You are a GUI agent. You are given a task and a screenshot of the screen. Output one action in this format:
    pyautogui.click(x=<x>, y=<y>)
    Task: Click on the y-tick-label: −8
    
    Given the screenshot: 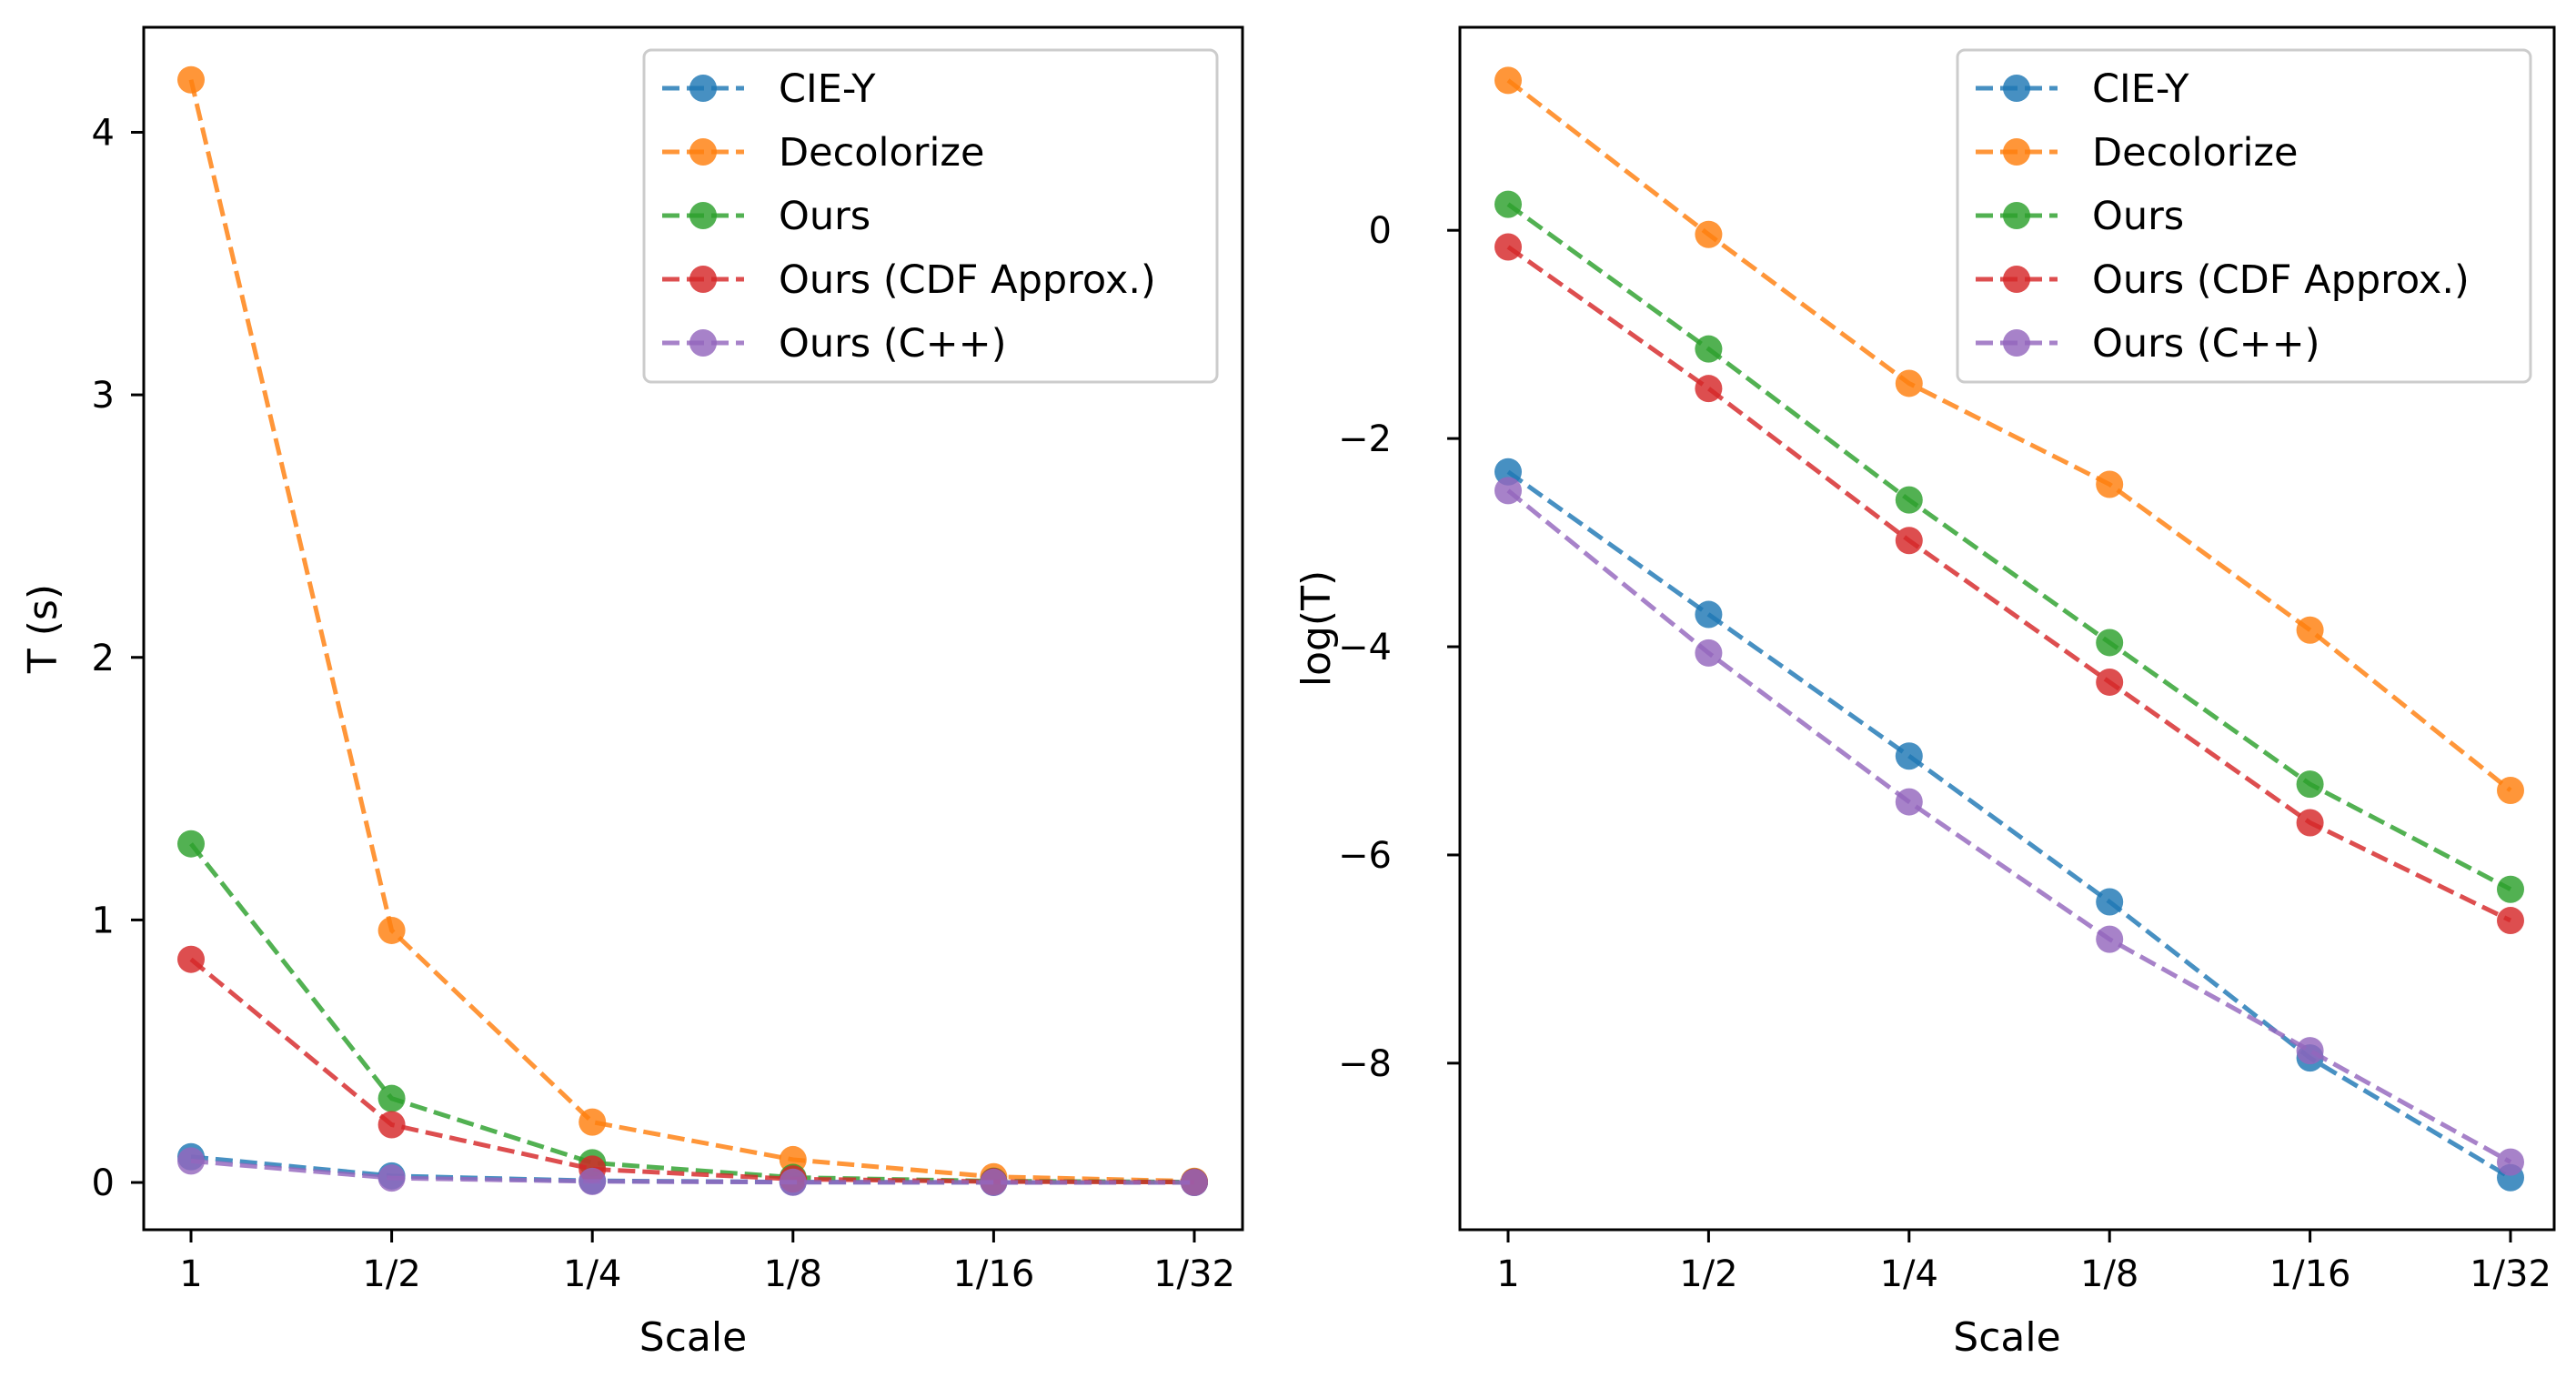 What is the action you would take?
    pyautogui.click(x=1365, y=1064)
    